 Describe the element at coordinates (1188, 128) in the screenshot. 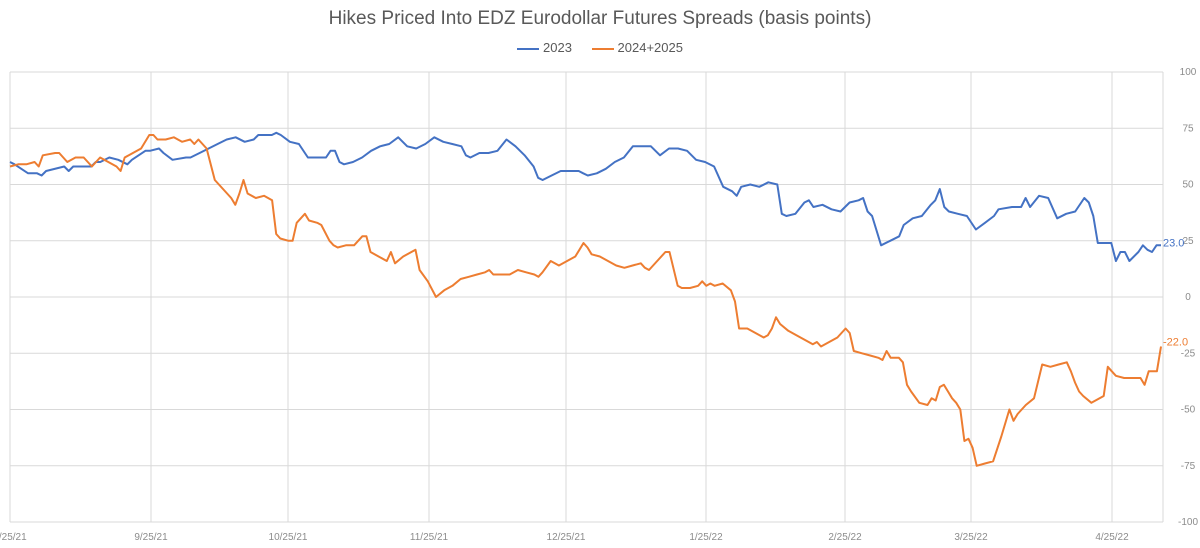

I see `y-tick-label: 75` at that location.